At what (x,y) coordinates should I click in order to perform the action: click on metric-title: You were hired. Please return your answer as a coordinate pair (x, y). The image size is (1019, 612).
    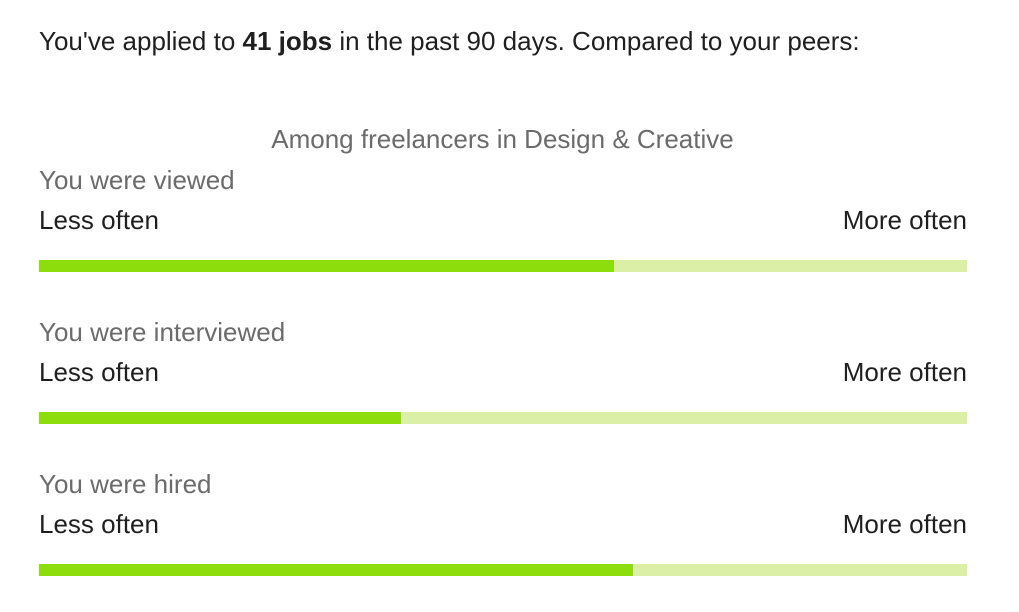
    Looking at the image, I should click on (125, 484).